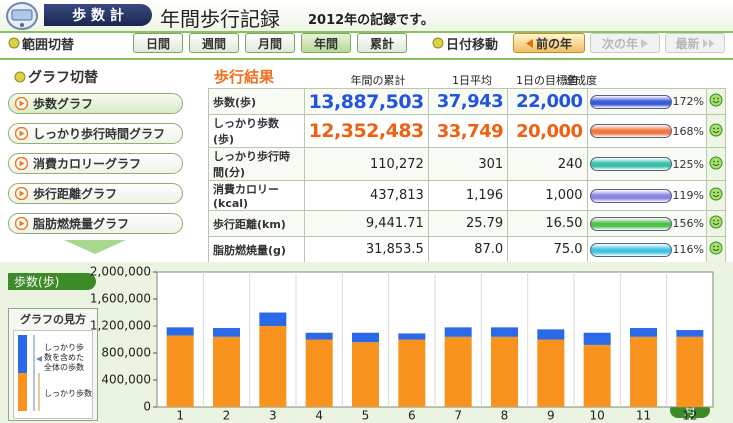 This screenshot has height=423, width=733. Describe the element at coordinates (688, 164) in the screenshot. I see `achievement-label: 125%` at that location.